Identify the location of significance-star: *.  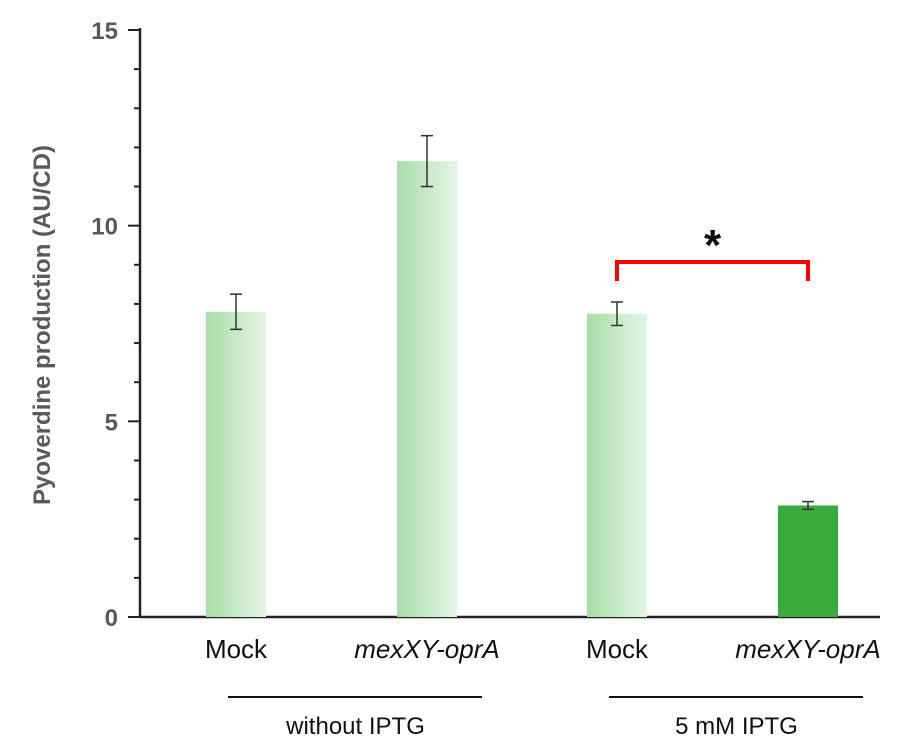
(713, 245).